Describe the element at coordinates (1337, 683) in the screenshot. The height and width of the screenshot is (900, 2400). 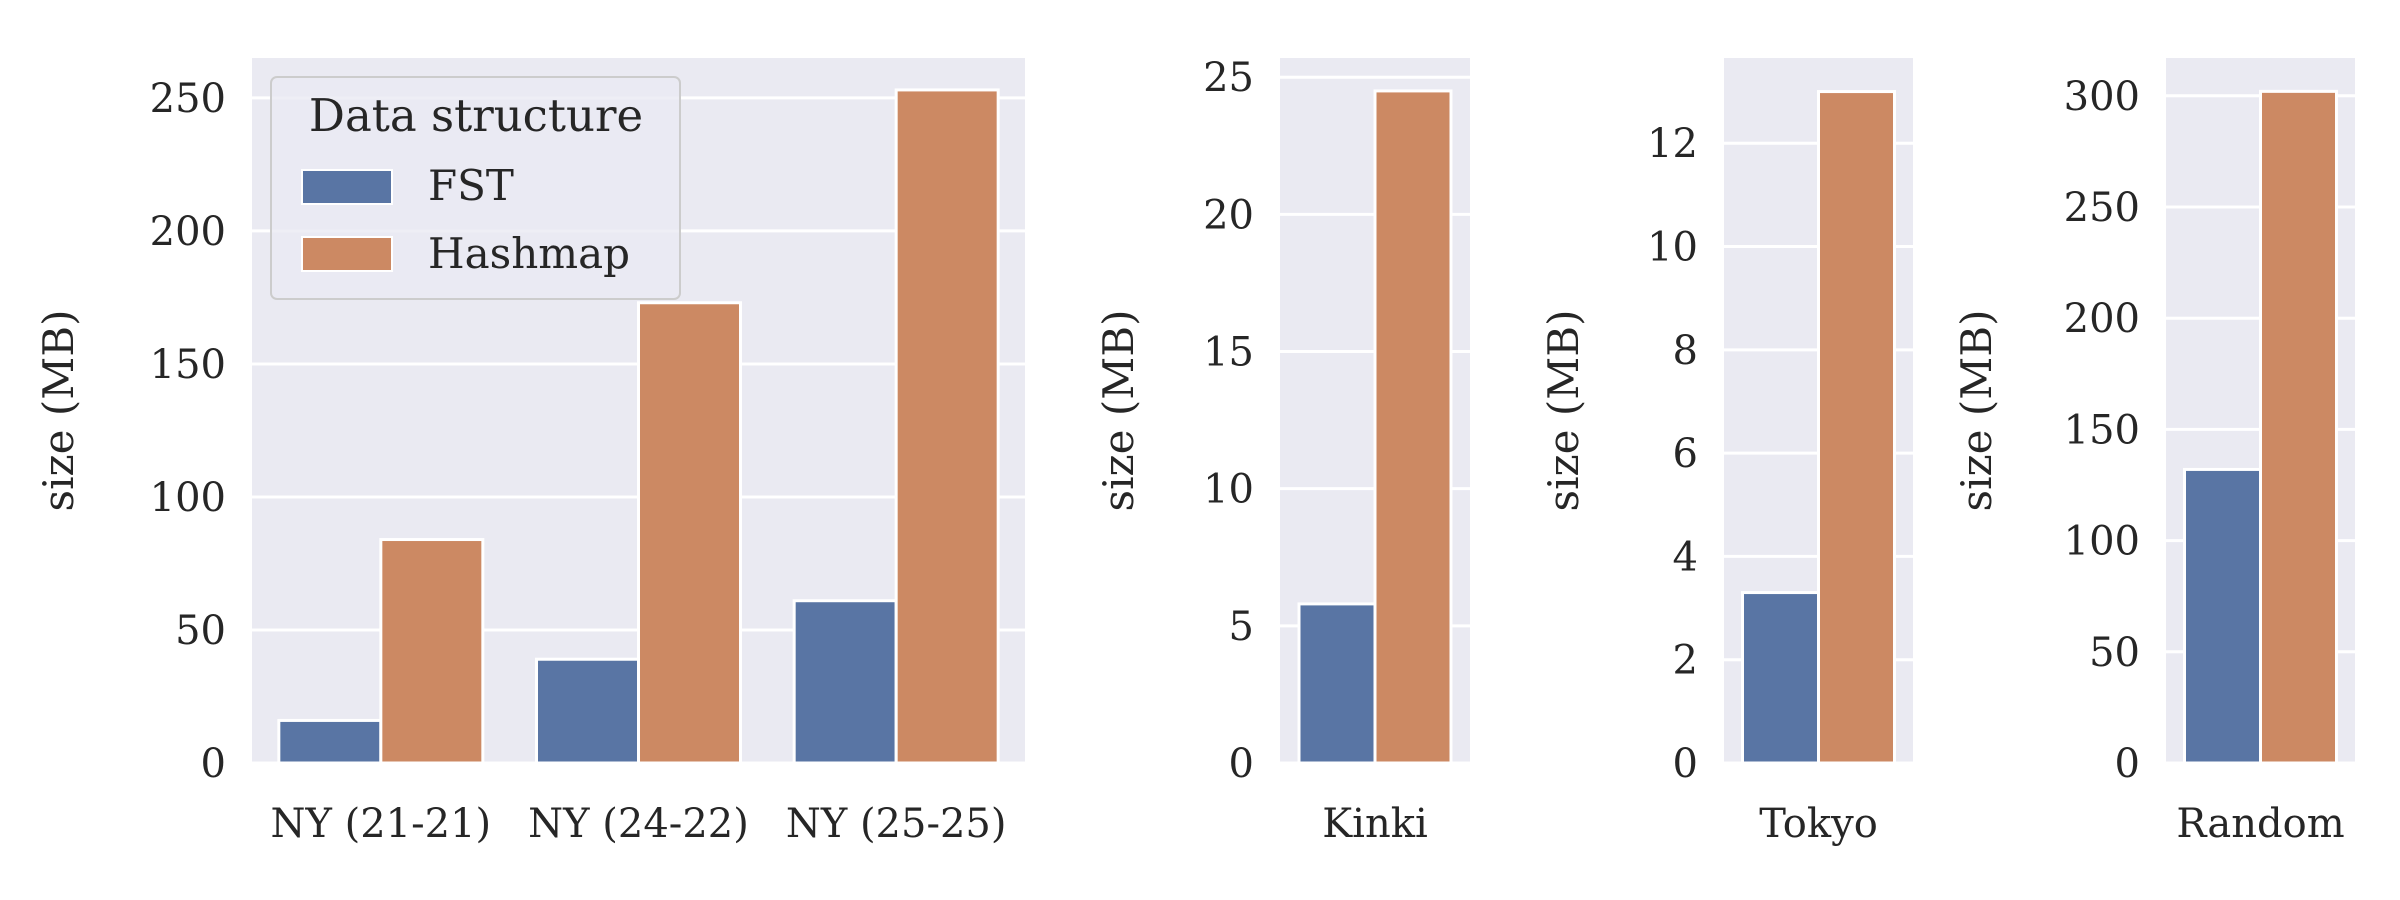
I see `bar-fst-kinki` at that location.